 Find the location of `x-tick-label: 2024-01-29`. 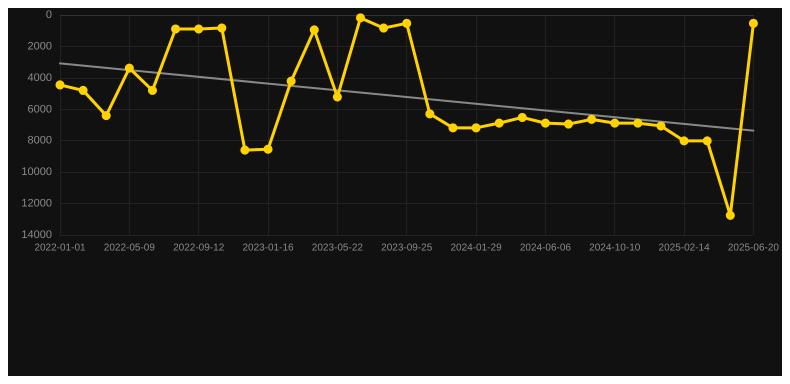

x-tick-label: 2024-01-29 is located at coordinates (476, 248).